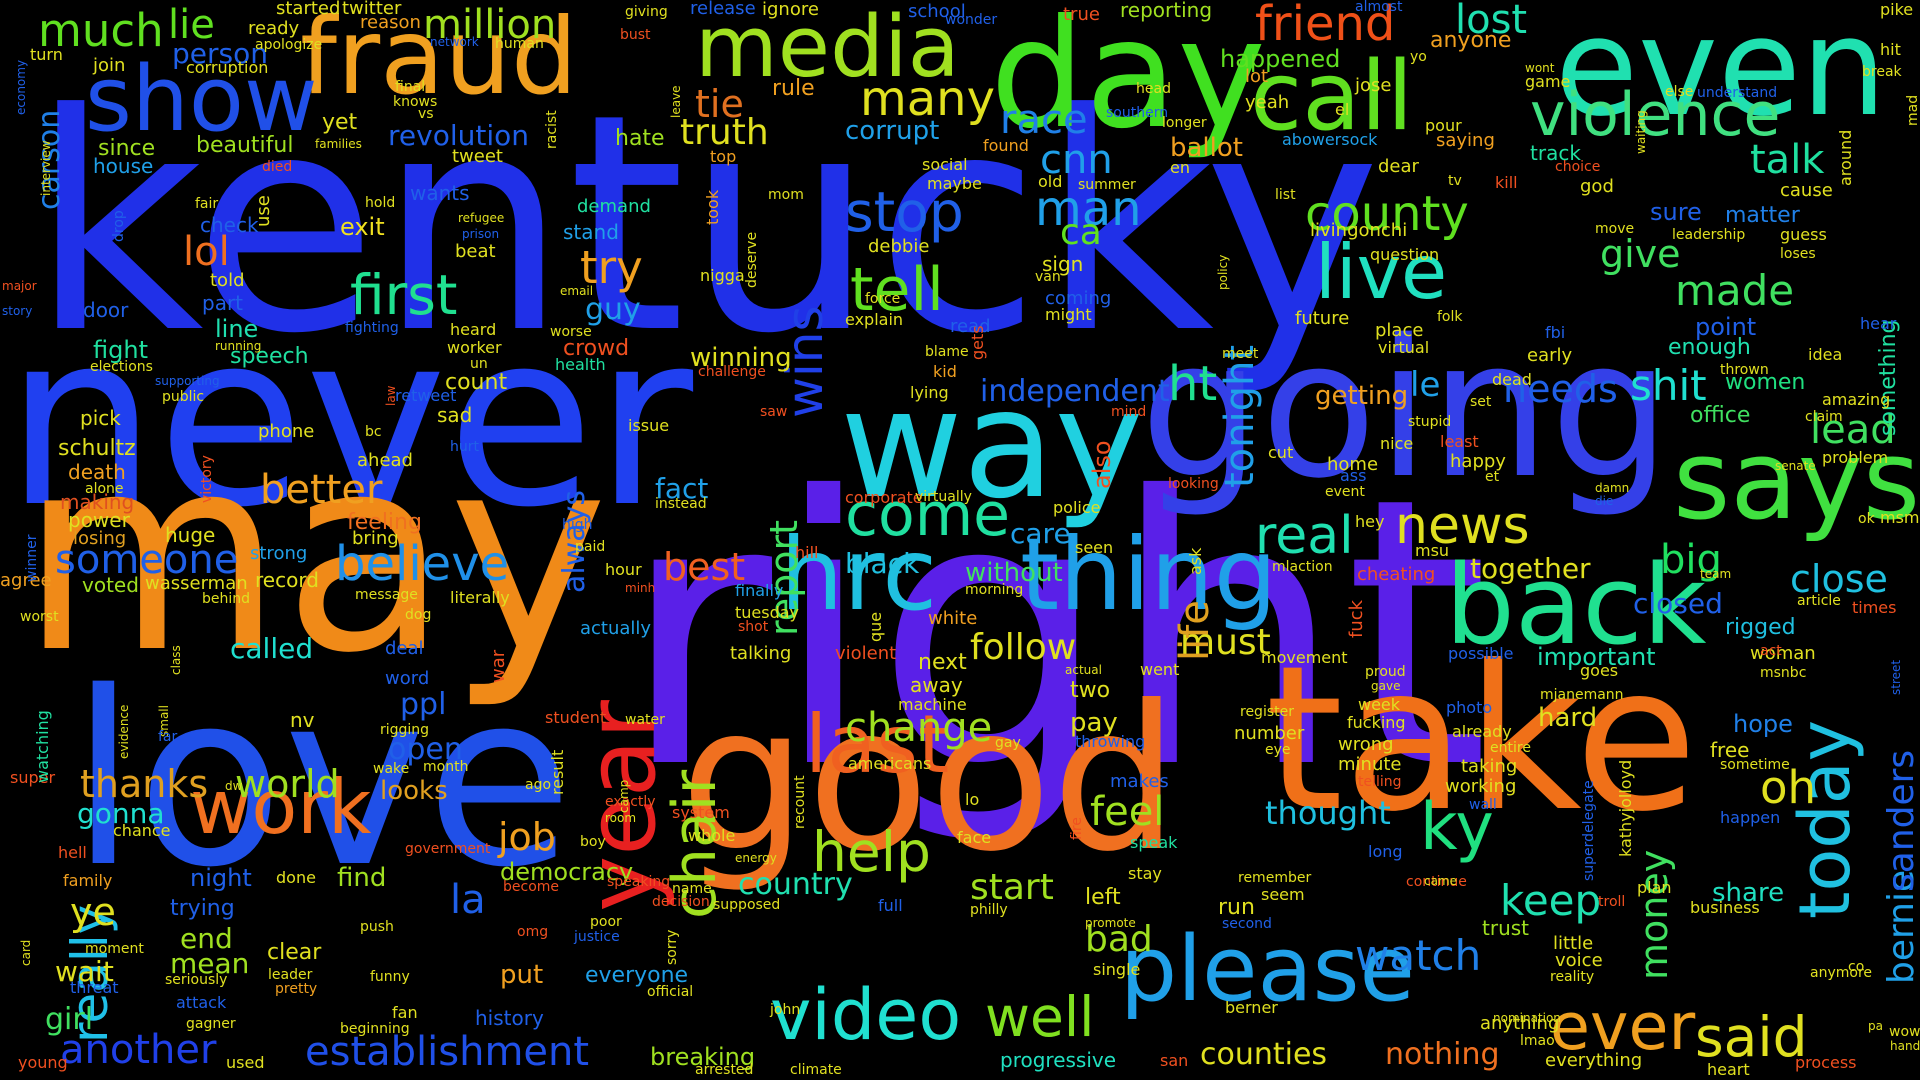 This screenshot has height=1080, width=1920. I want to click on word-ago: ago, so click(538, 785).